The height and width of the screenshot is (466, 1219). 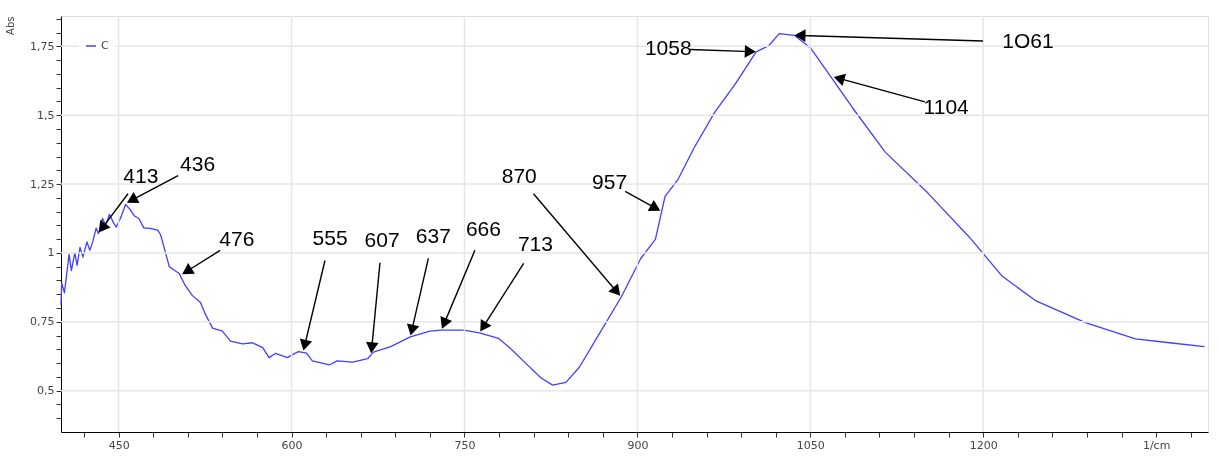 What do you see at coordinates (433, 235) in the screenshot?
I see `annotation: 637` at bounding box center [433, 235].